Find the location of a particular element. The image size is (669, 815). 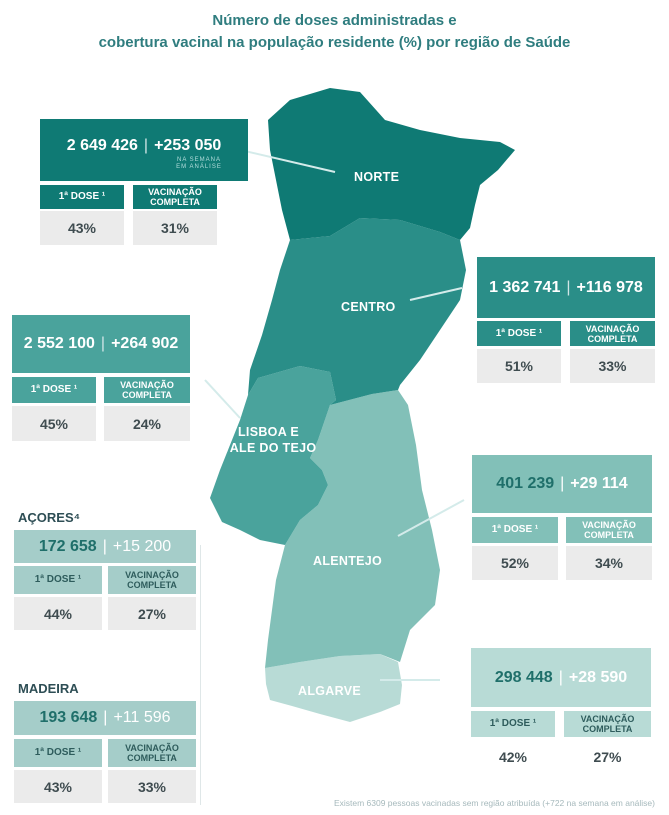

complete-header-alentejo: VACINAÇÃO COMPLETA is located at coordinates (609, 530).